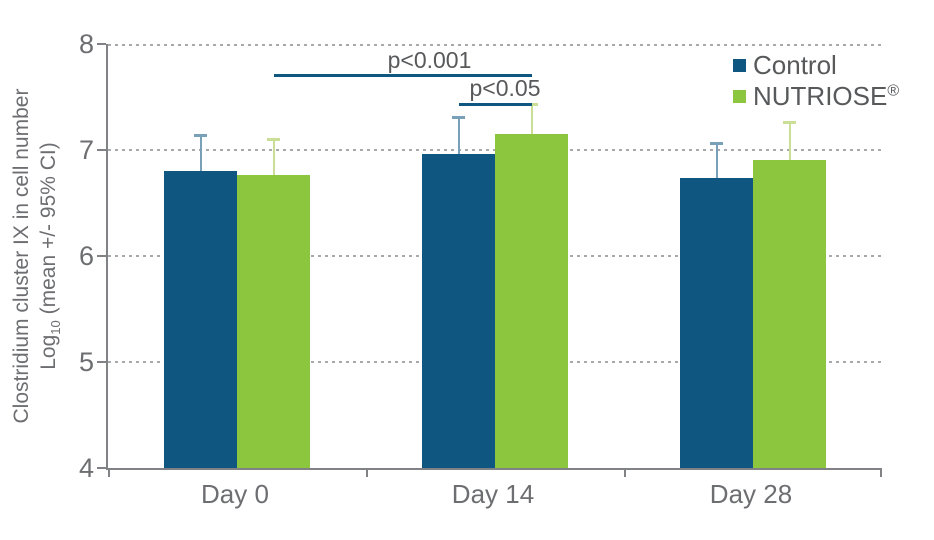 The width and height of the screenshot is (934, 540). I want to click on legend-label-control: Control, so click(795, 65).